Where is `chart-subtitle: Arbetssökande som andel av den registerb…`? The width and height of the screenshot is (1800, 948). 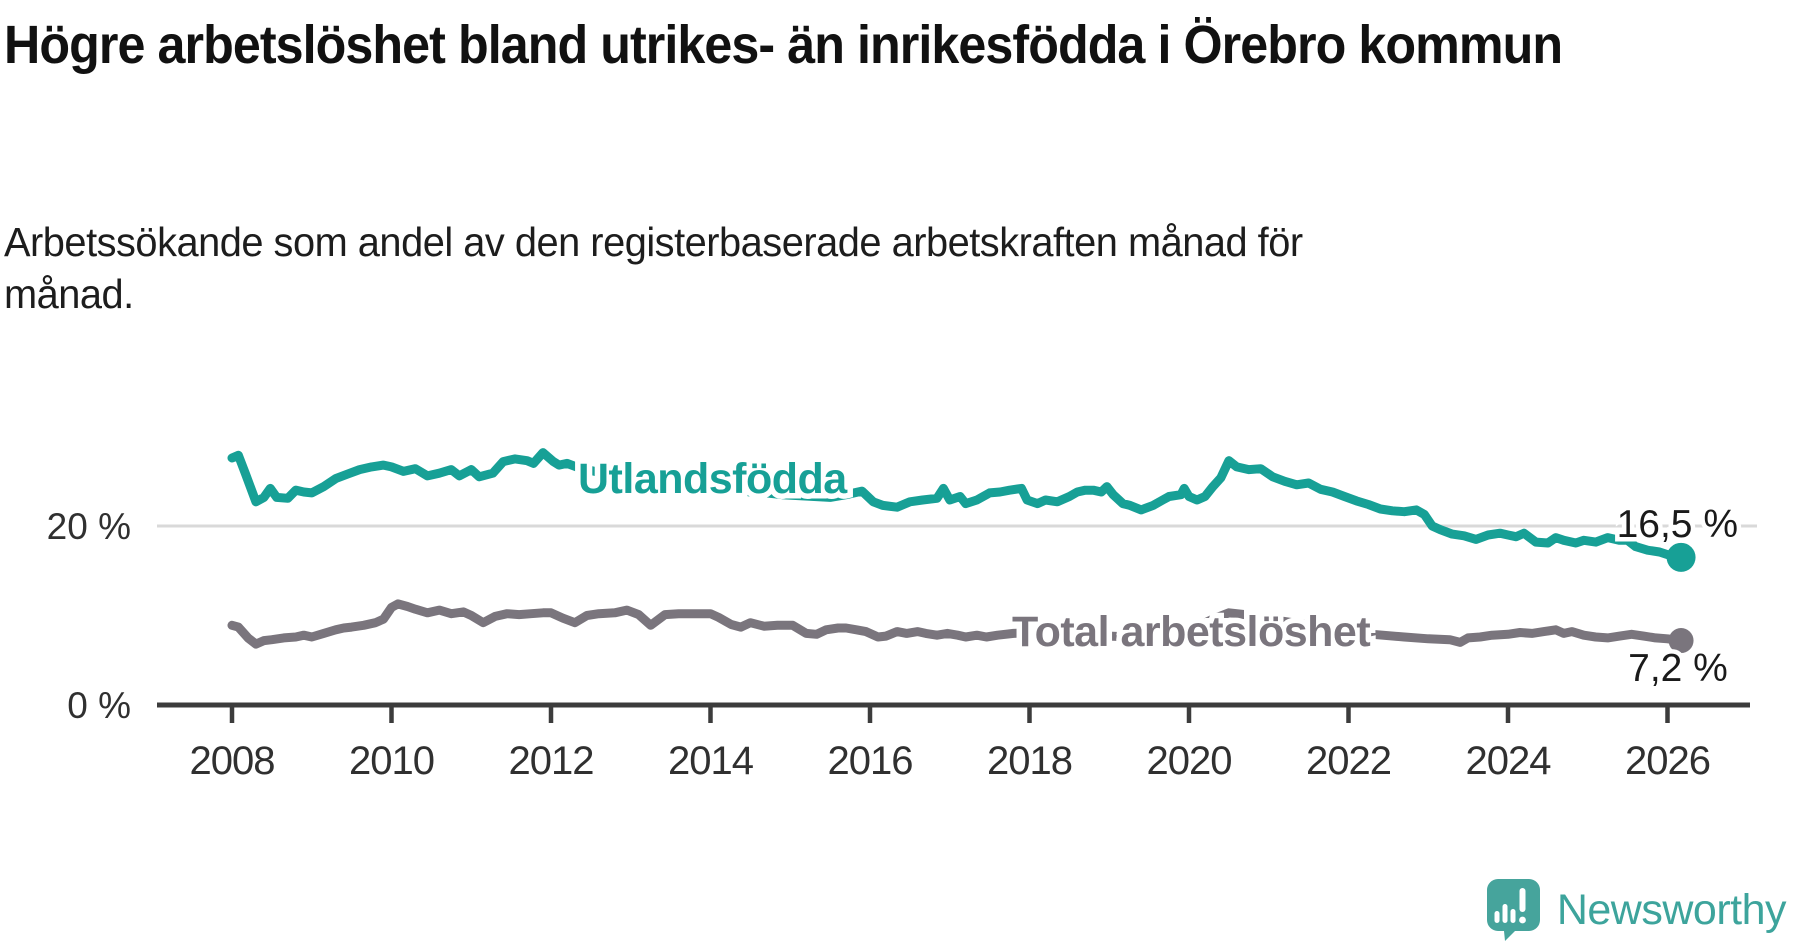 chart-subtitle: Arbetssökande som andel av den registerb… is located at coordinates (653, 268).